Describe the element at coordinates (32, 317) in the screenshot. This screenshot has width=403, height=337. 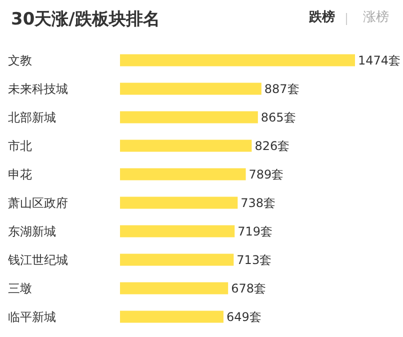
I see `y-tick-label: 临平新城` at that location.